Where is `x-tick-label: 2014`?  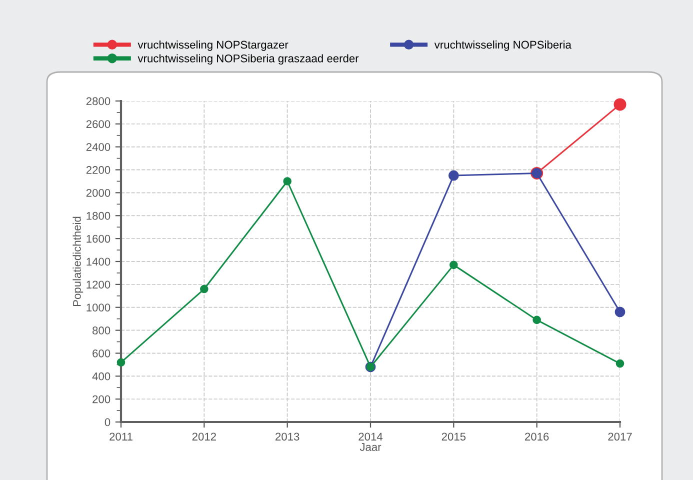 x-tick-label: 2014 is located at coordinates (370, 436).